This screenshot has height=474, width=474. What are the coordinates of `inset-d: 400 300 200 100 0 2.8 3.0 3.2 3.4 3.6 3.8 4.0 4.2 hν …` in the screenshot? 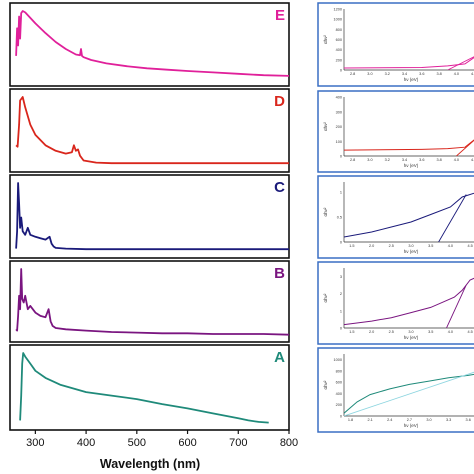 It's located at (395, 131).